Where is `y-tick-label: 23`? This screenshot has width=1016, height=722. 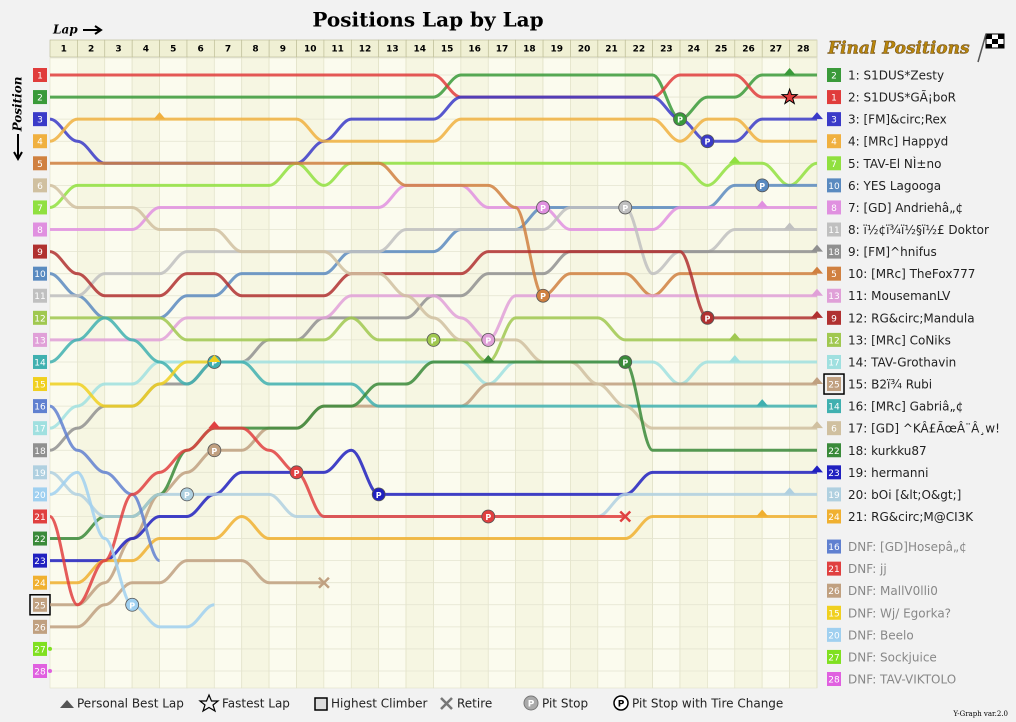
y-tick-label: 23 is located at coordinates (39, 562).